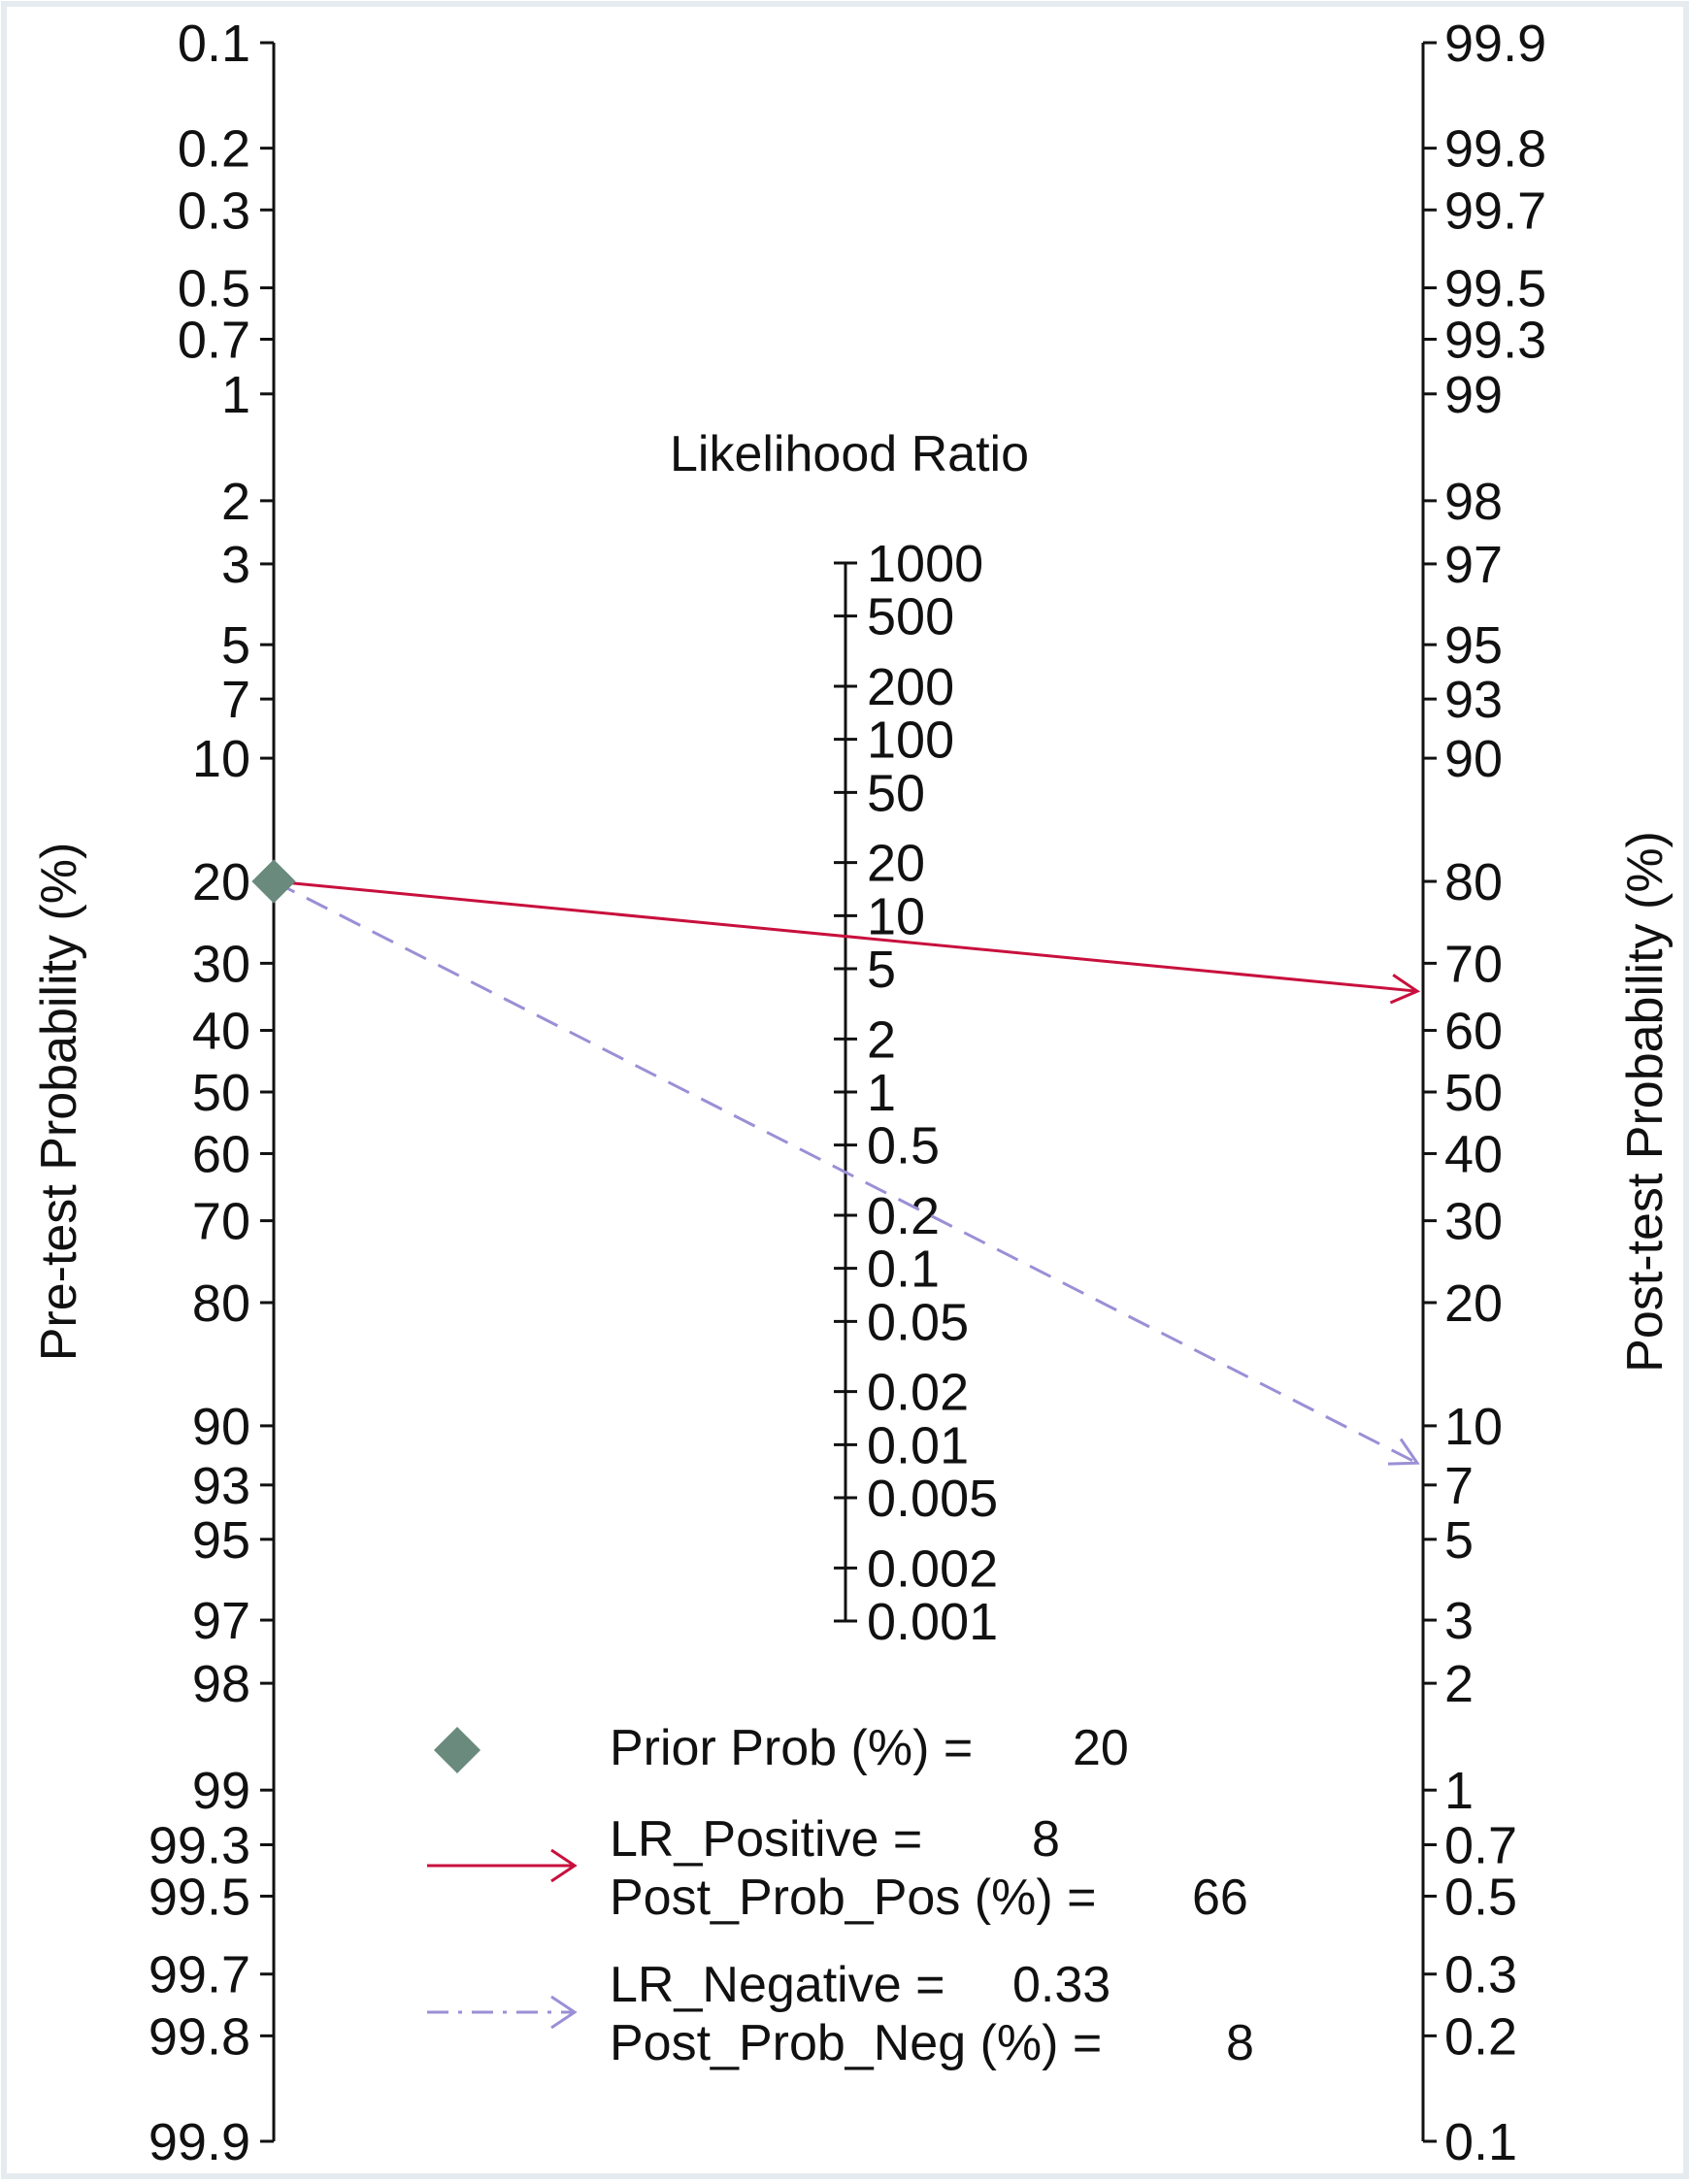 The width and height of the screenshot is (1690, 2184). I want to click on legend-lr-pos-label: LR_Positive =, so click(766, 1839).